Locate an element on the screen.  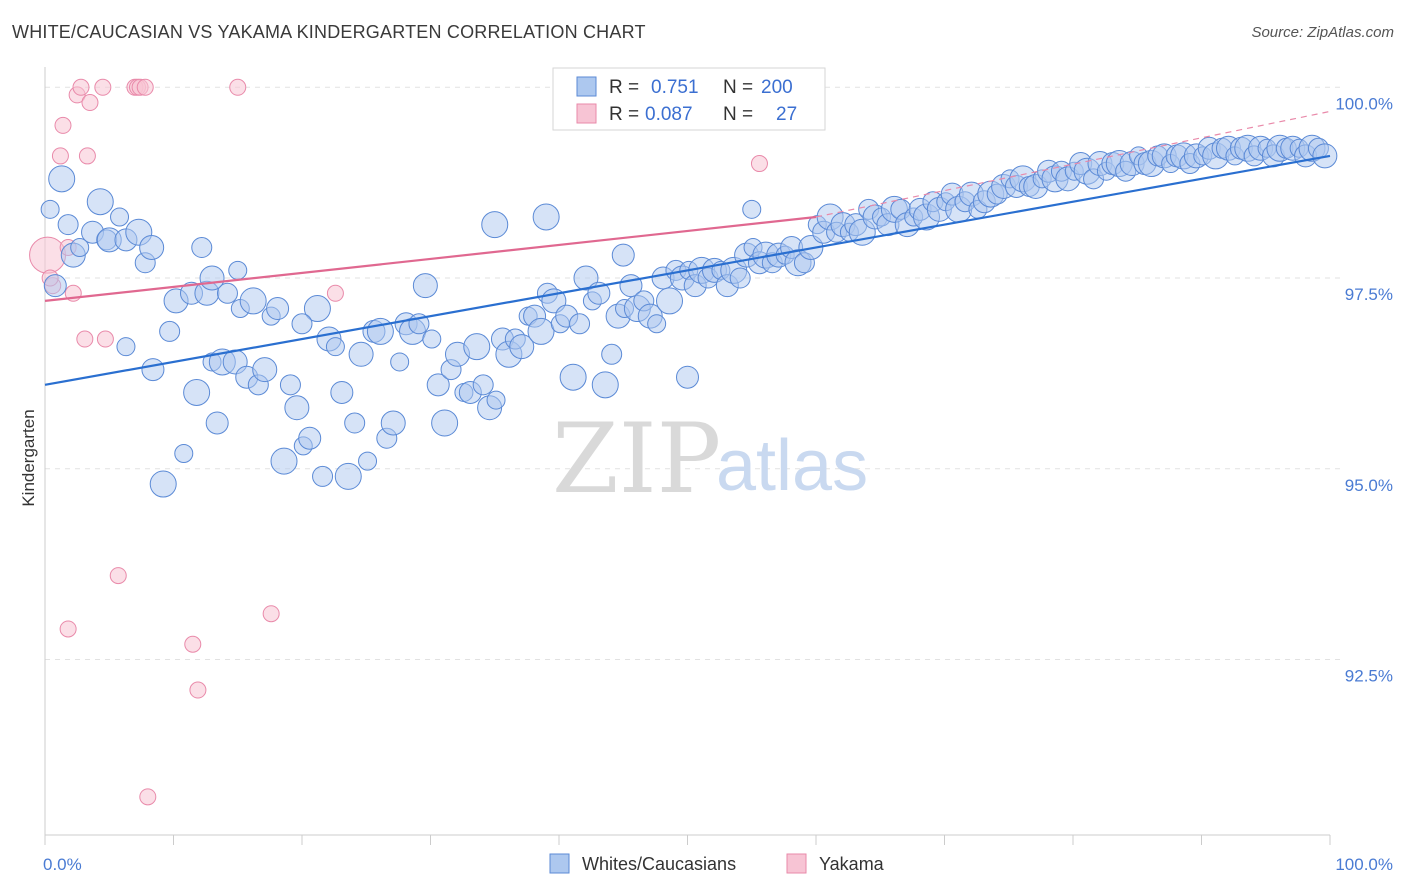
legend-r-value-yakama: 0.087 is located at coordinates (669, 114).